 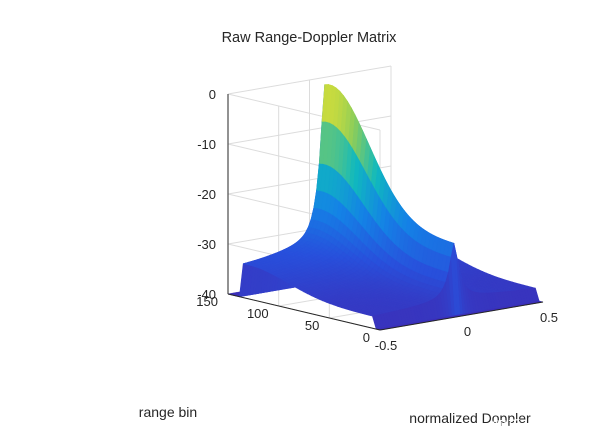 I want to click on z-tick-label: -10, so click(x=206, y=144).